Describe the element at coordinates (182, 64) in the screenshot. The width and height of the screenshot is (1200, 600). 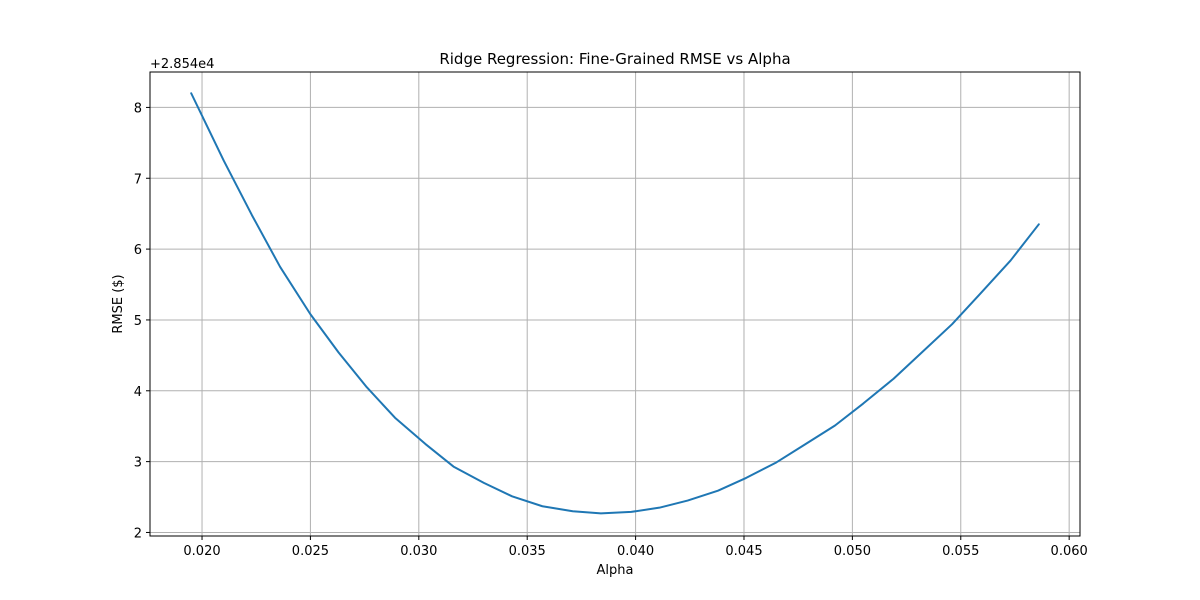
I see `y-offset-label: +2.854e4` at that location.